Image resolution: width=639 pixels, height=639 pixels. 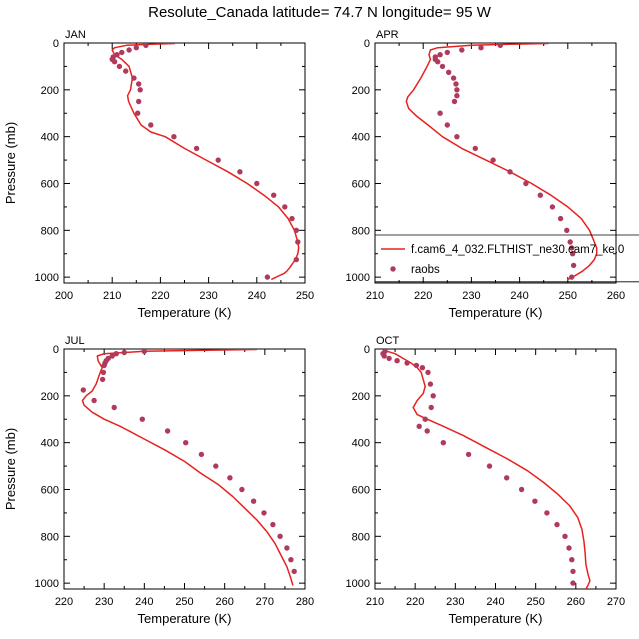 What do you see at coordinates (64, 296) in the screenshot?
I see `x-tick-label: 200` at bounding box center [64, 296].